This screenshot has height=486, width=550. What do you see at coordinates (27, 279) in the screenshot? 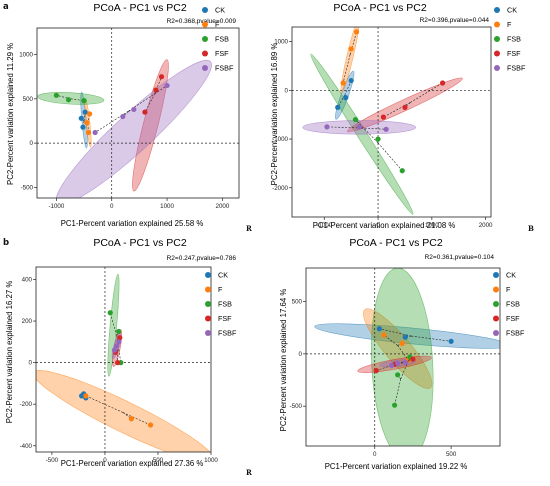
I see `y-tick-label: 400` at bounding box center [27, 279].